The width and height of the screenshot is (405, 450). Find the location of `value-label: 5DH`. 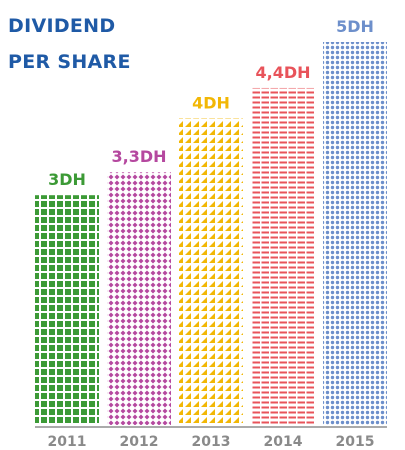

value-label: 5DH is located at coordinates (355, 26).